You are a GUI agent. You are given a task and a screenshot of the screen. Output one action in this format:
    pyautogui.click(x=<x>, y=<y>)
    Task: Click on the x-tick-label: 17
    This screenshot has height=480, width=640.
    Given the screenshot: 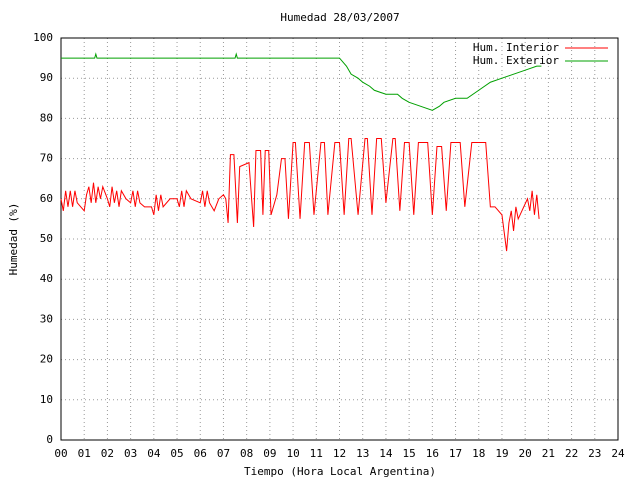 What is the action you would take?
    pyautogui.click(x=455, y=453)
    